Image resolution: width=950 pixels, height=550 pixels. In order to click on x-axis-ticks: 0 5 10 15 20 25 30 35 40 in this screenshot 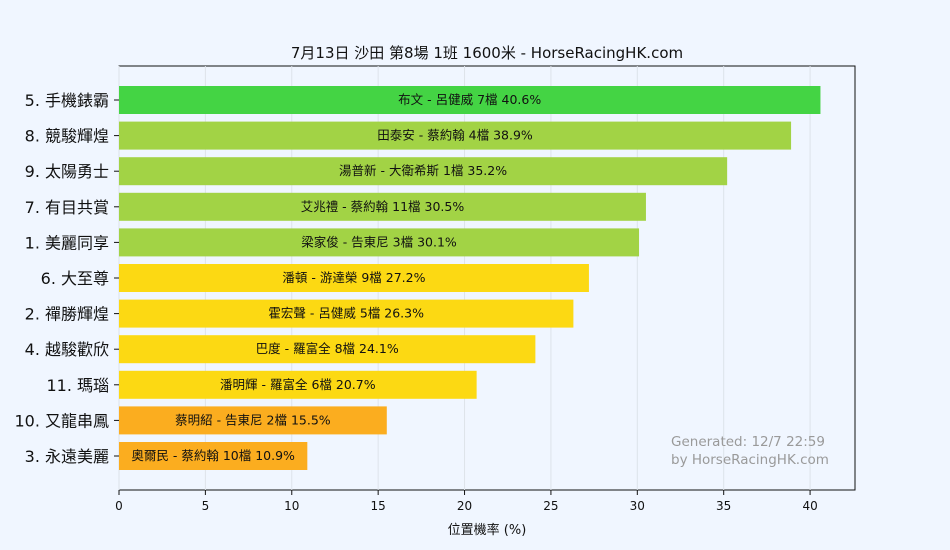, I will do `click(466, 501)`.